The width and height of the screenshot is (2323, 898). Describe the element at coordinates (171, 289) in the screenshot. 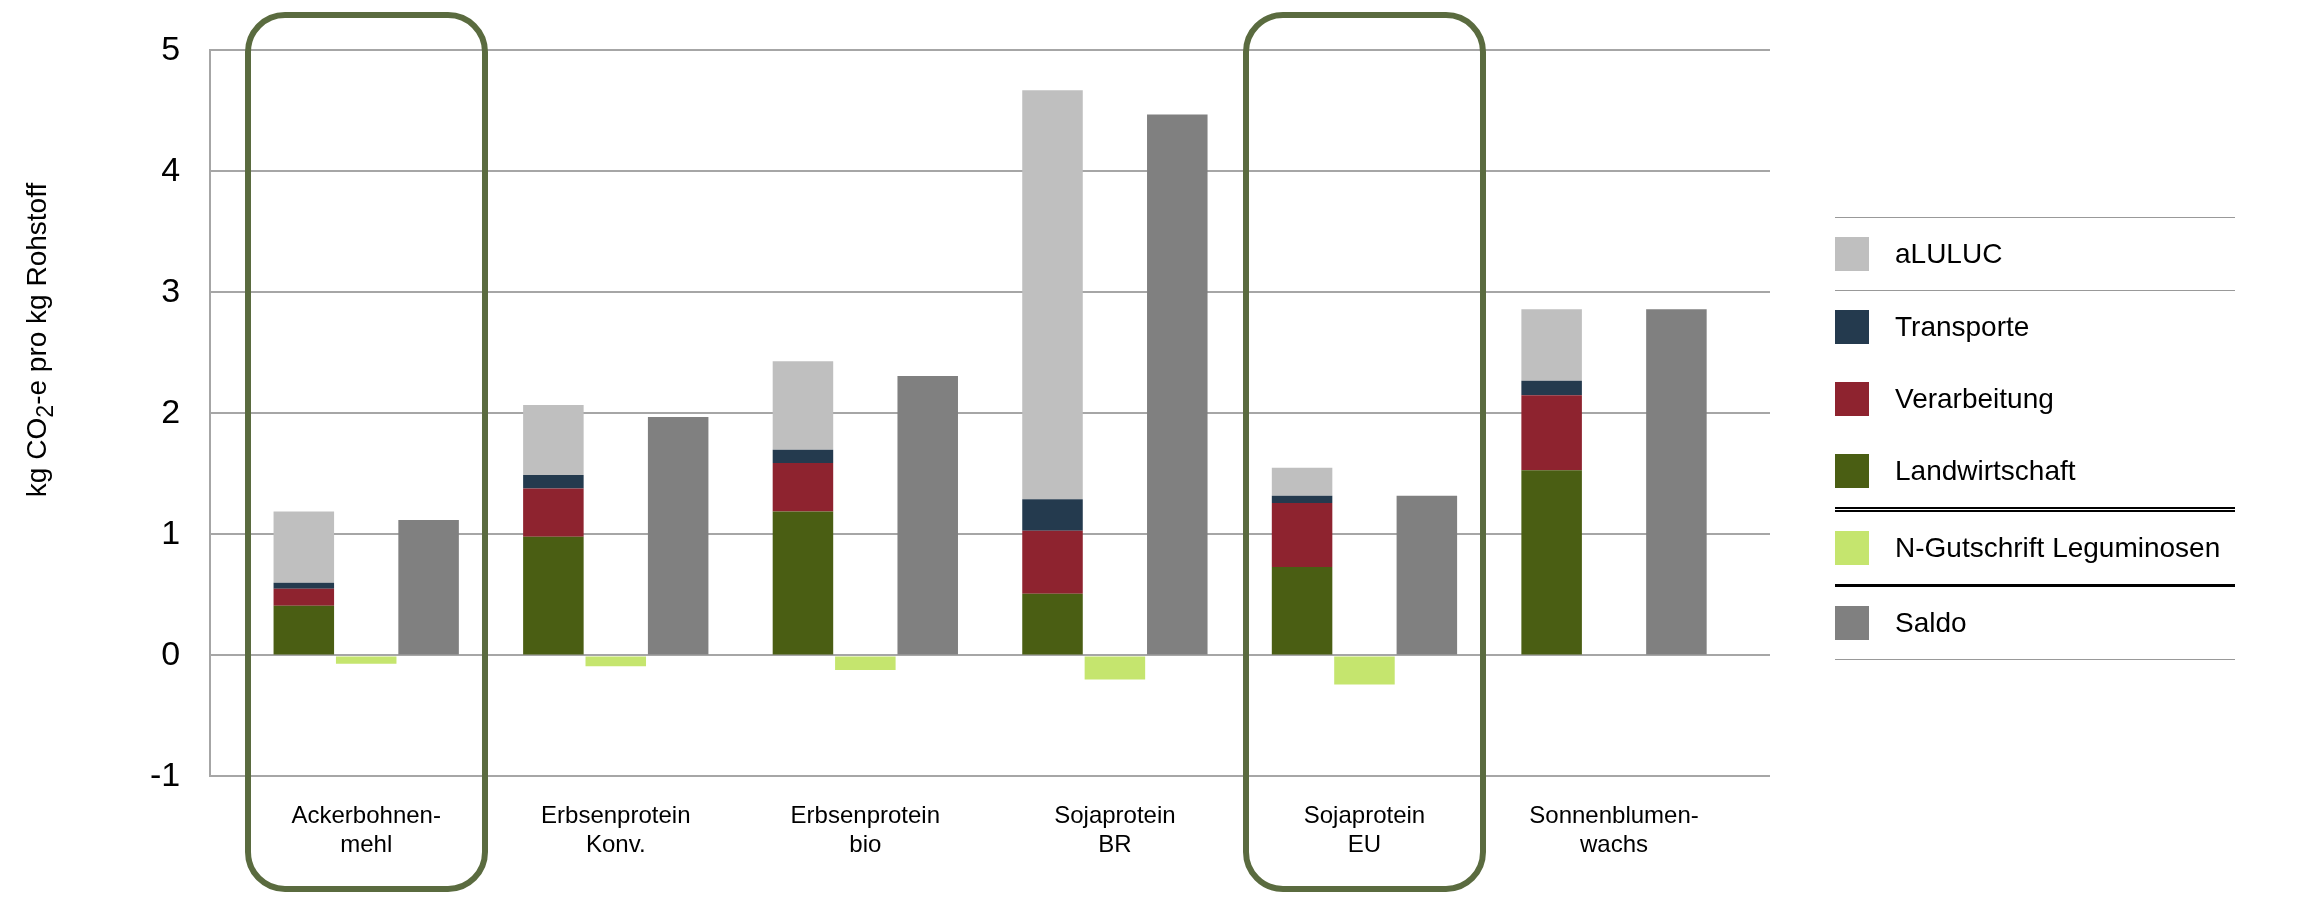

I see `y-tick-label: 3` at that location.